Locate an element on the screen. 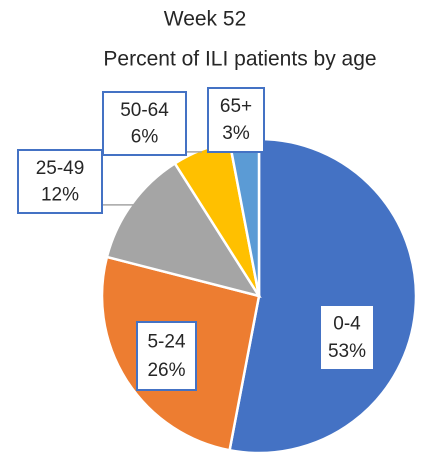 The image size is (429, 459). category-label: 50-64 is located at coordinates (144, 110).